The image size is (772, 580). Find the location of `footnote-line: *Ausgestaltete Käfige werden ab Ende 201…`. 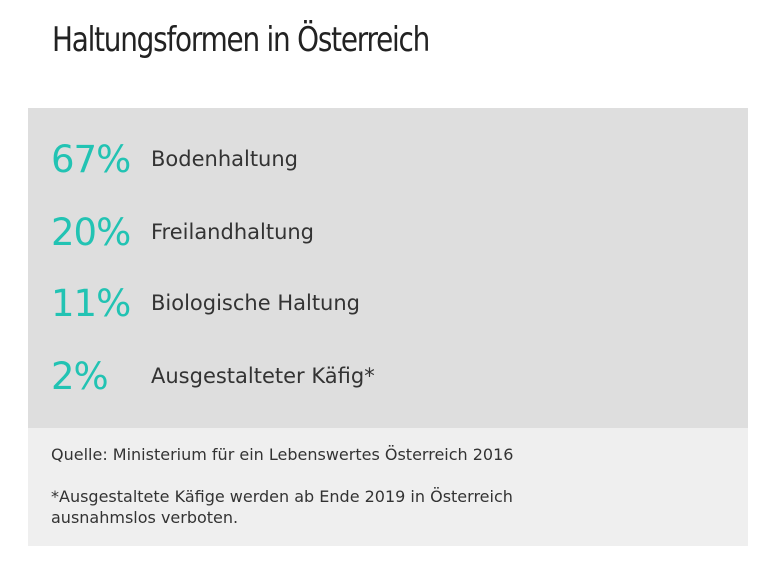

footnote-line: *Ausgestaltete Käfige werden ab Ende 201… is located at coordinates (282, 496).